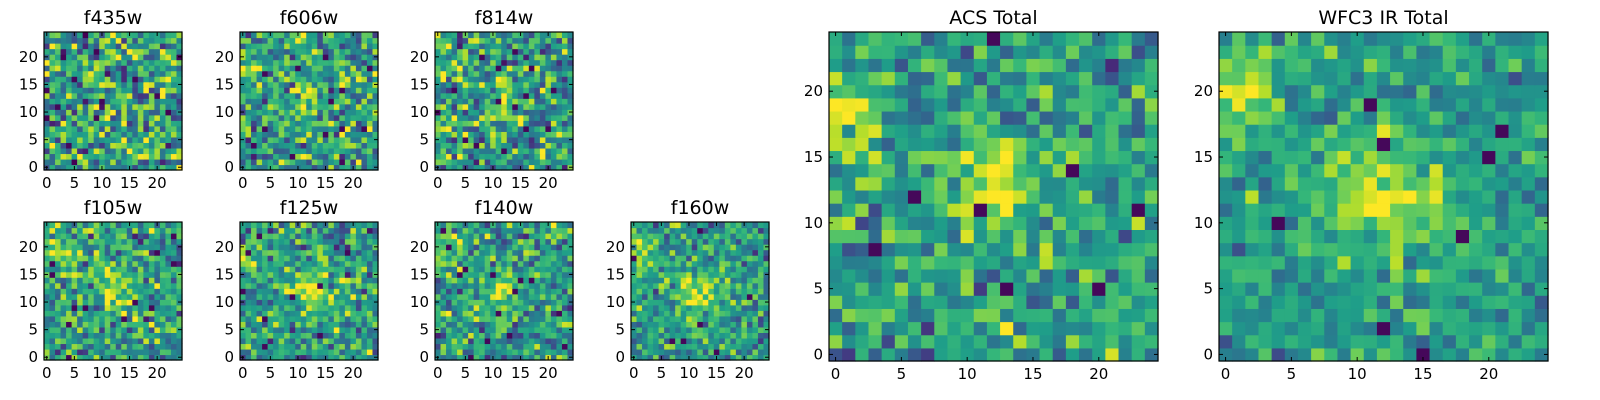  What do you see at coordinates (75, 373) in the screenshot?
I see `x-tick-label: 5` at bounding box center [75, 373].